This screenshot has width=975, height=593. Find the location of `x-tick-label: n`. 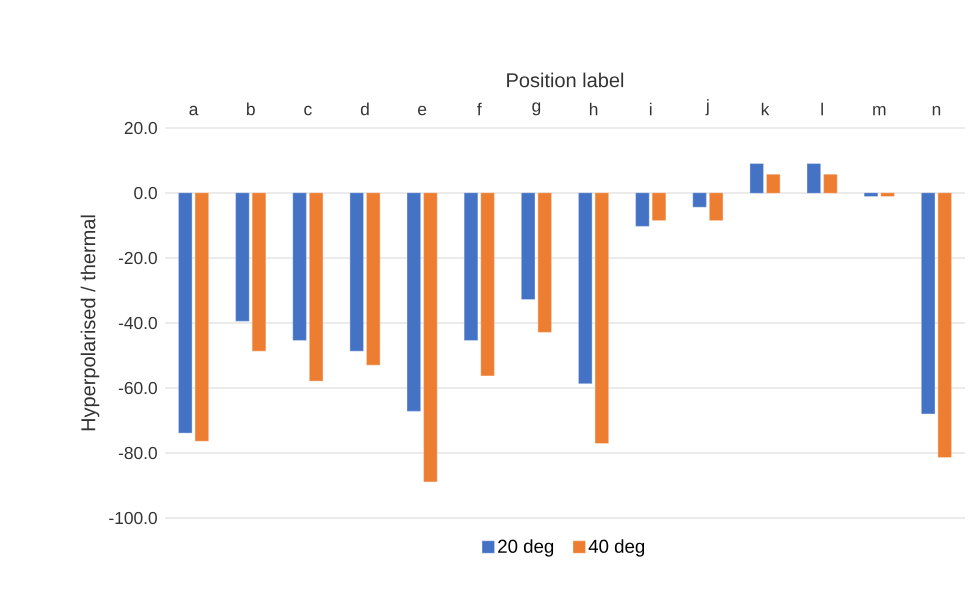

x-tick-label: n is located at coordinates (936, 111).